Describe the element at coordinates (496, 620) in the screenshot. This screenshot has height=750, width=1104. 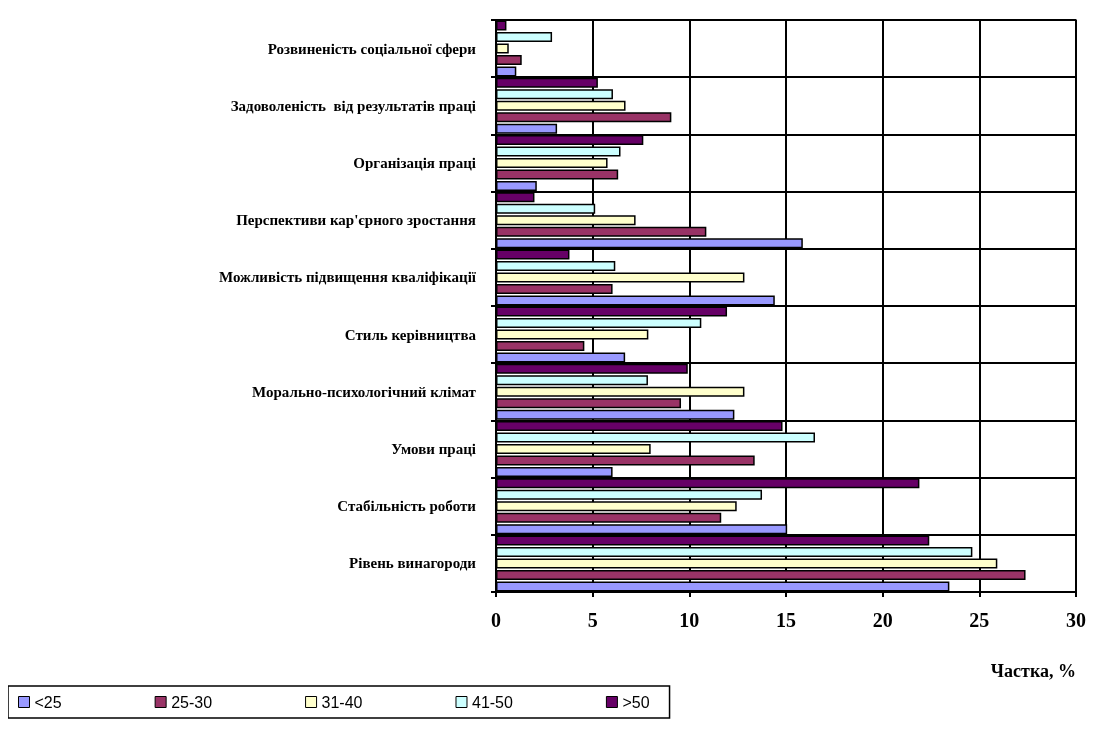
I see `x-tick-label: 0` at that location.